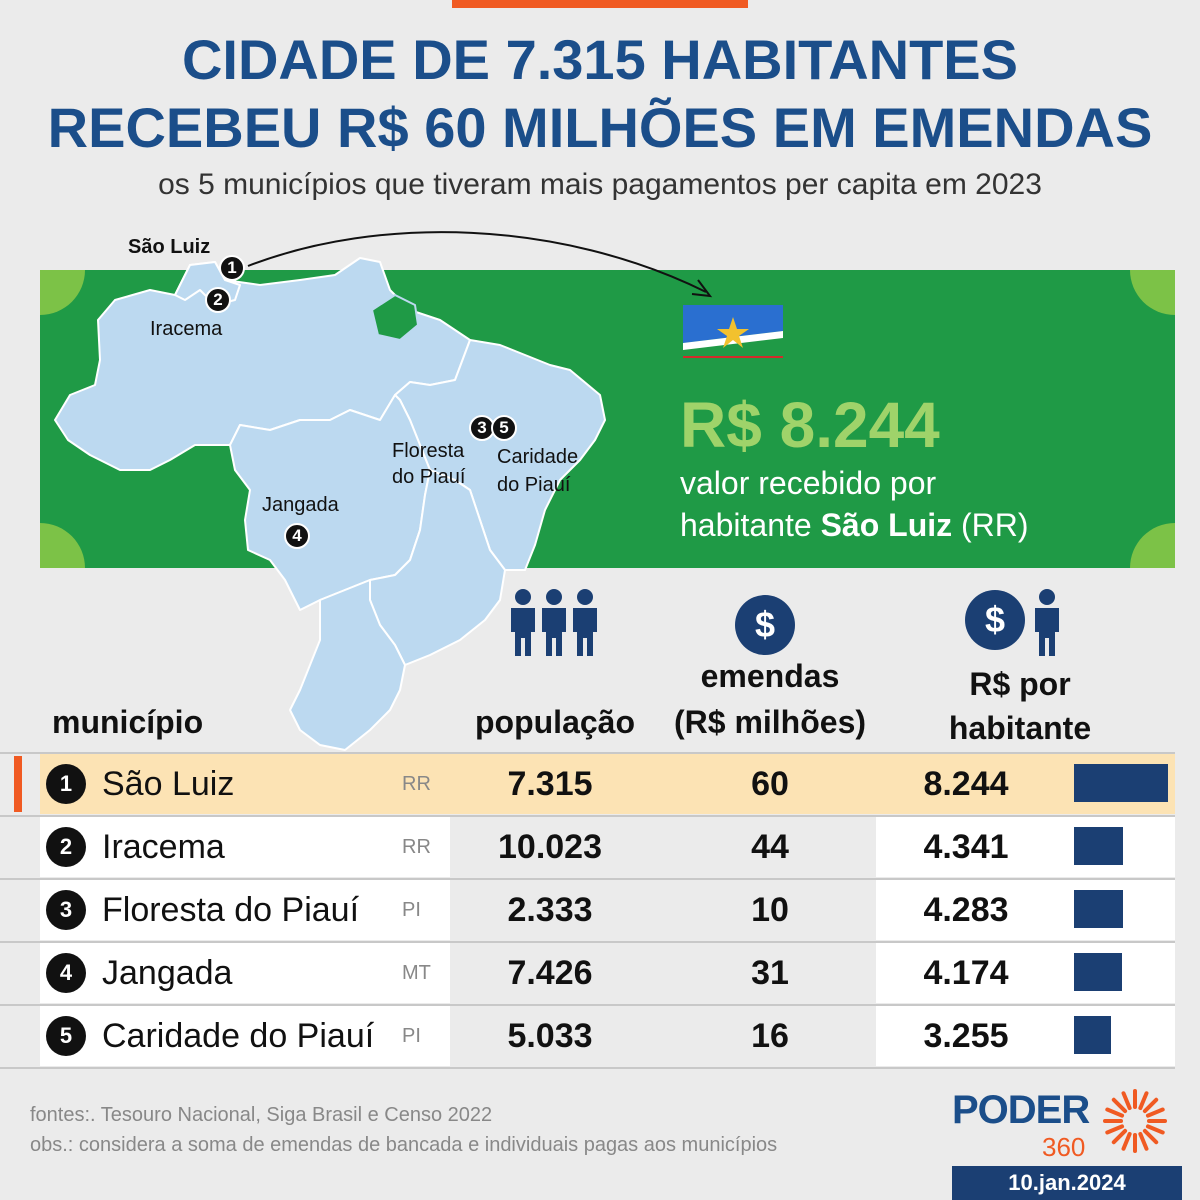 The image size is (1200, 1200). What do you see at coordinates (750, 525) in the screenshot?
I see `caption-prefix: habitante` at bounding box center [750, 525].